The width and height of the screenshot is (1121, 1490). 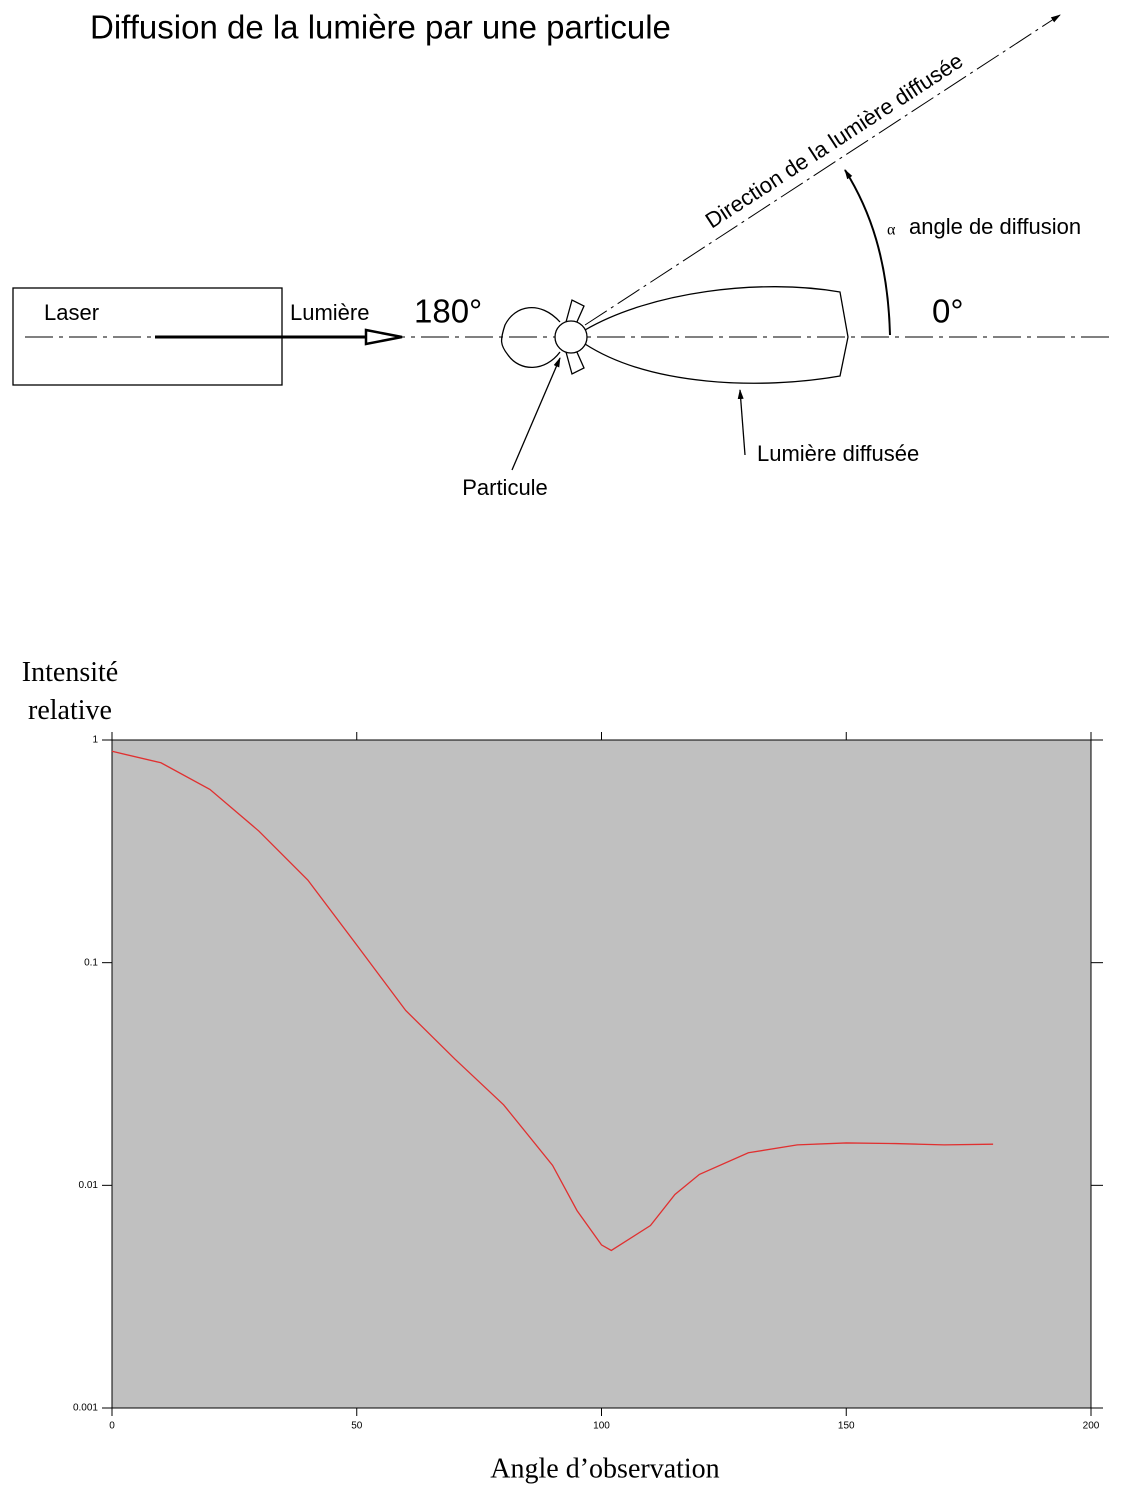 I want to click on lobe-pointer, so click(x=741, y=422).